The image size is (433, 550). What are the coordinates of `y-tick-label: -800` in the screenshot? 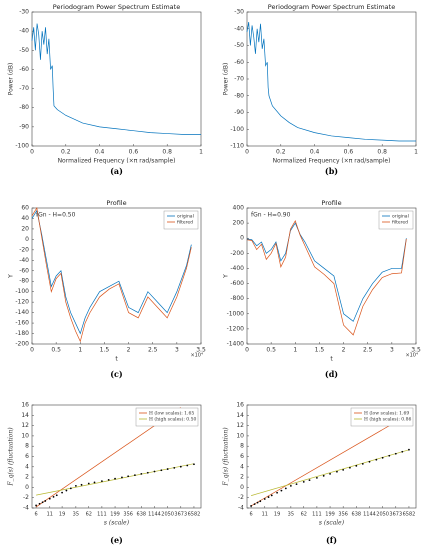 It's located at (237, 298).